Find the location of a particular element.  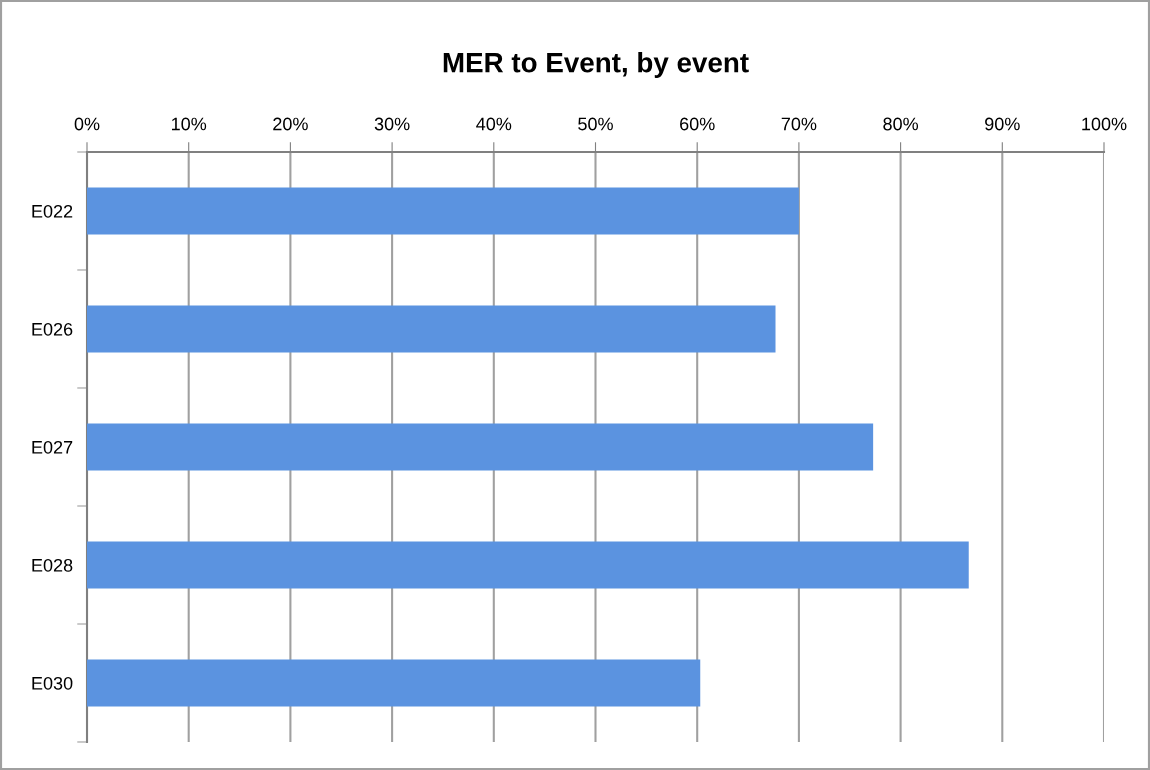

y-tick-label: E027 is located at coordinates (52, 447).